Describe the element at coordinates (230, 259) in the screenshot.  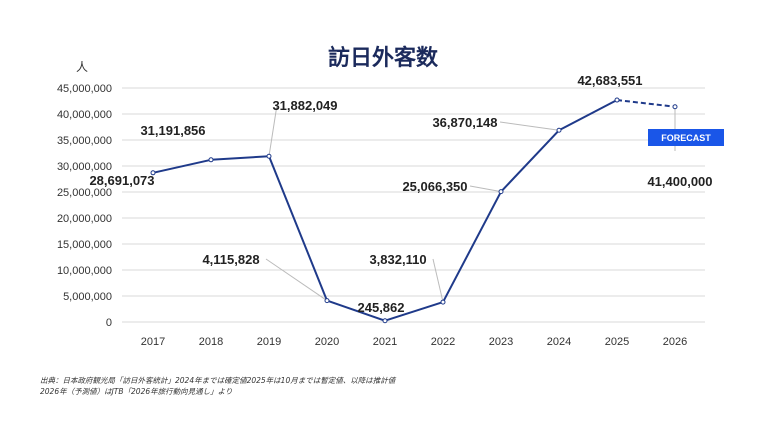
I see `data-label: 4,115,828` at that location.